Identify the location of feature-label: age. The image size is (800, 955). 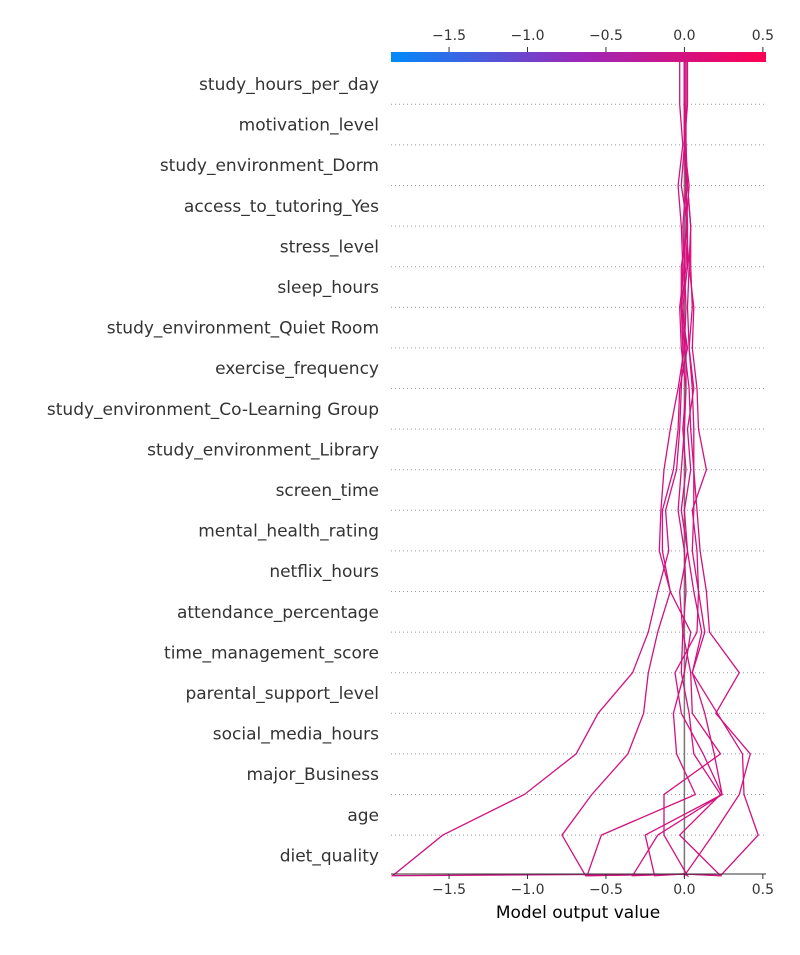
(363, 816).